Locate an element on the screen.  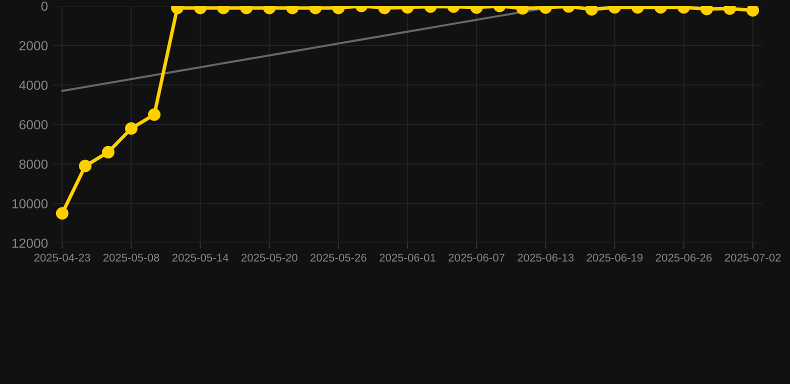
x-tick-label: 2025-06-01 is located at coordinates (408, 258).